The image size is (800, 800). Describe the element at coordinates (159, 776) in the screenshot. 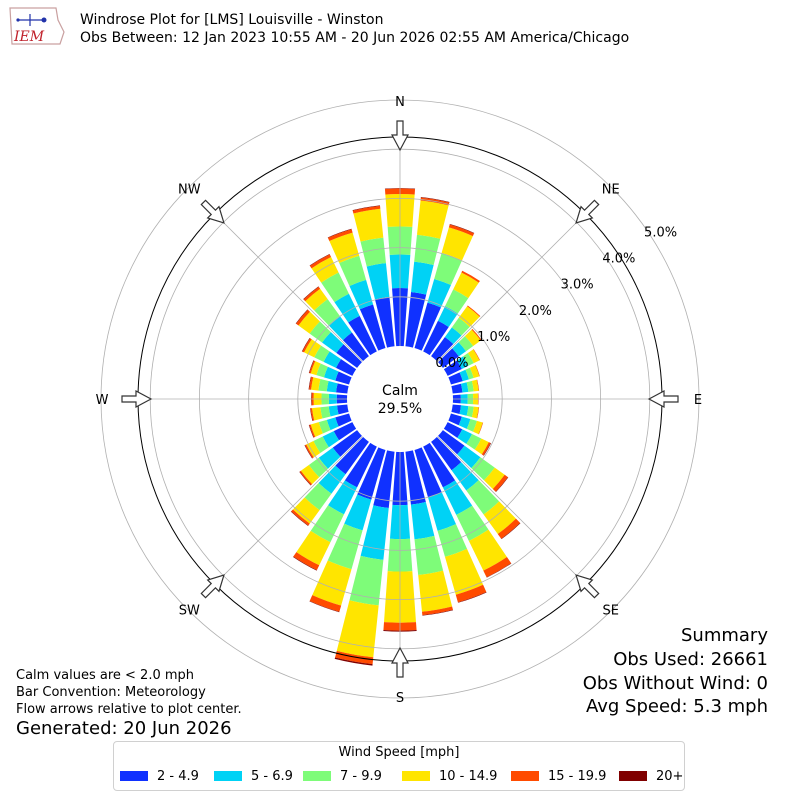

I see `legend-item: 2 - 4.9` at that location.